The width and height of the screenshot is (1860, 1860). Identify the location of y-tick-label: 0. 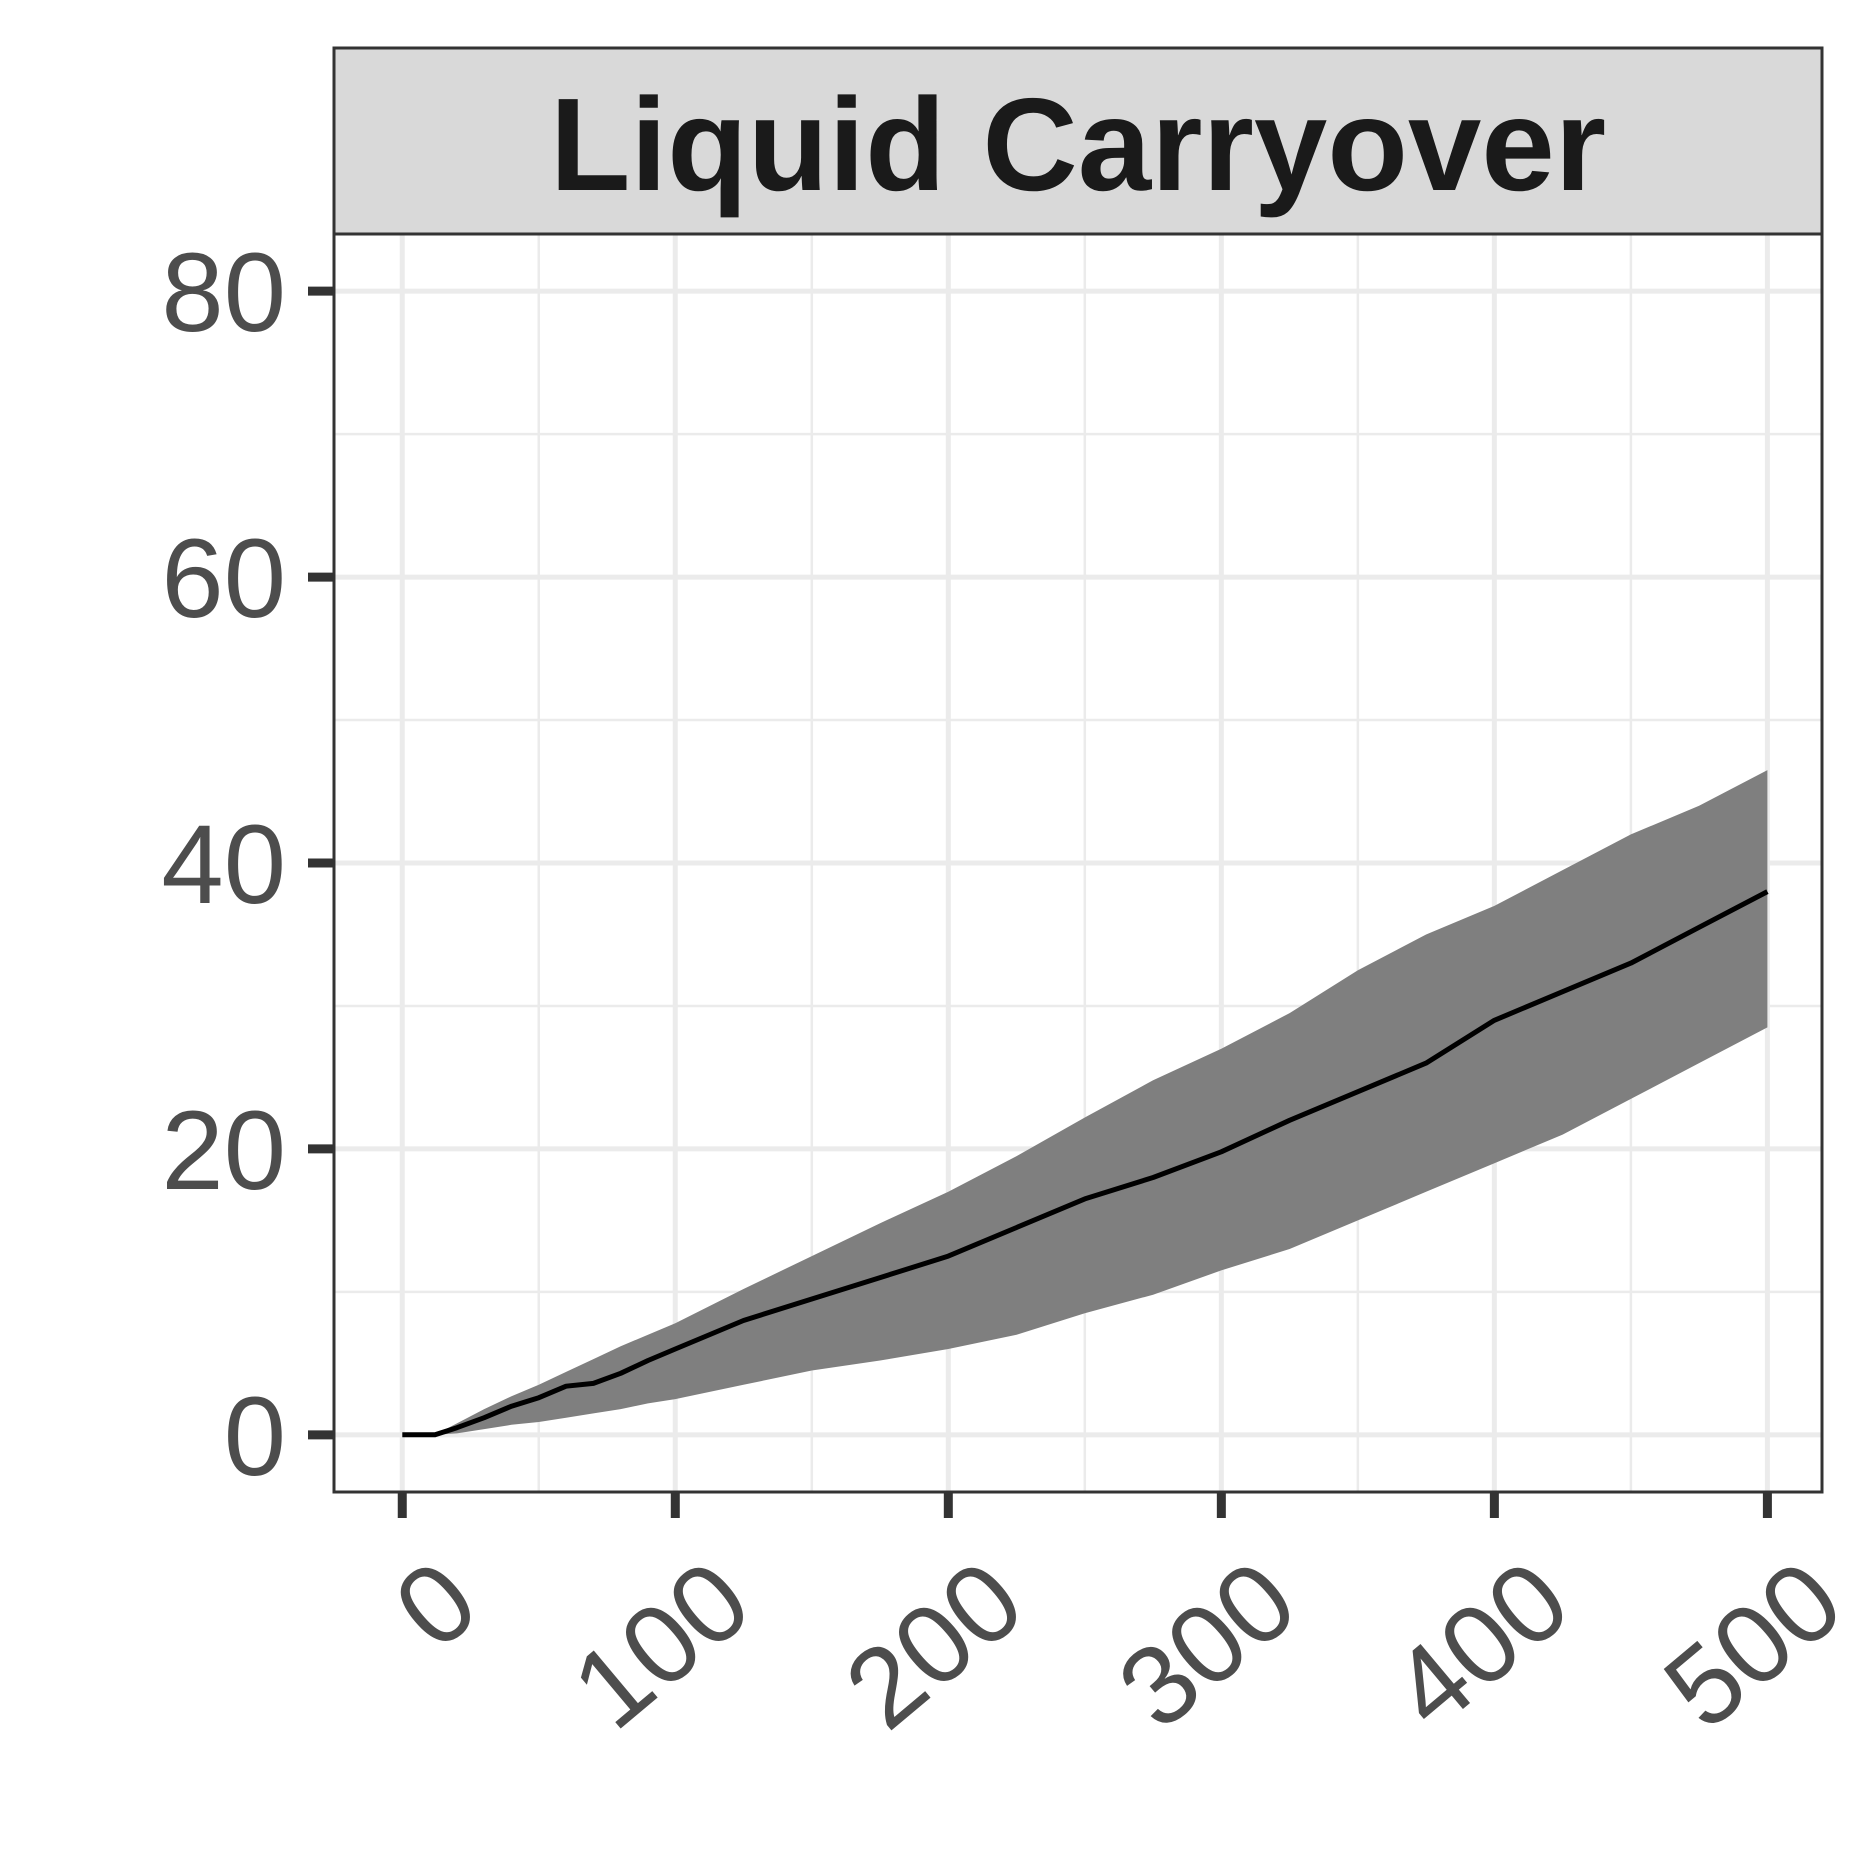
(255, 1436).